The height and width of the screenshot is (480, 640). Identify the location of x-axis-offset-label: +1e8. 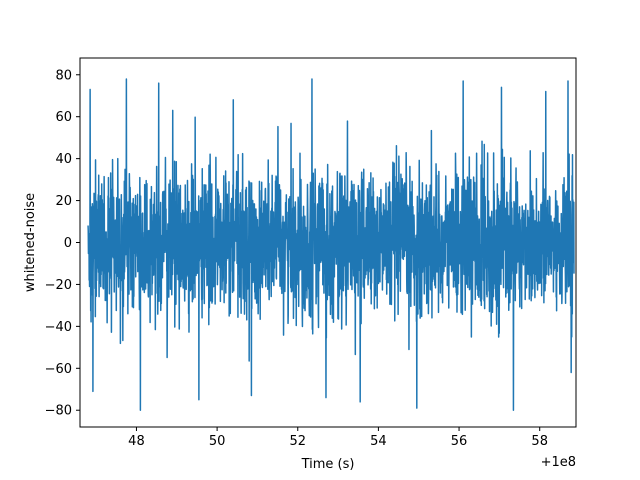
(558, 462).